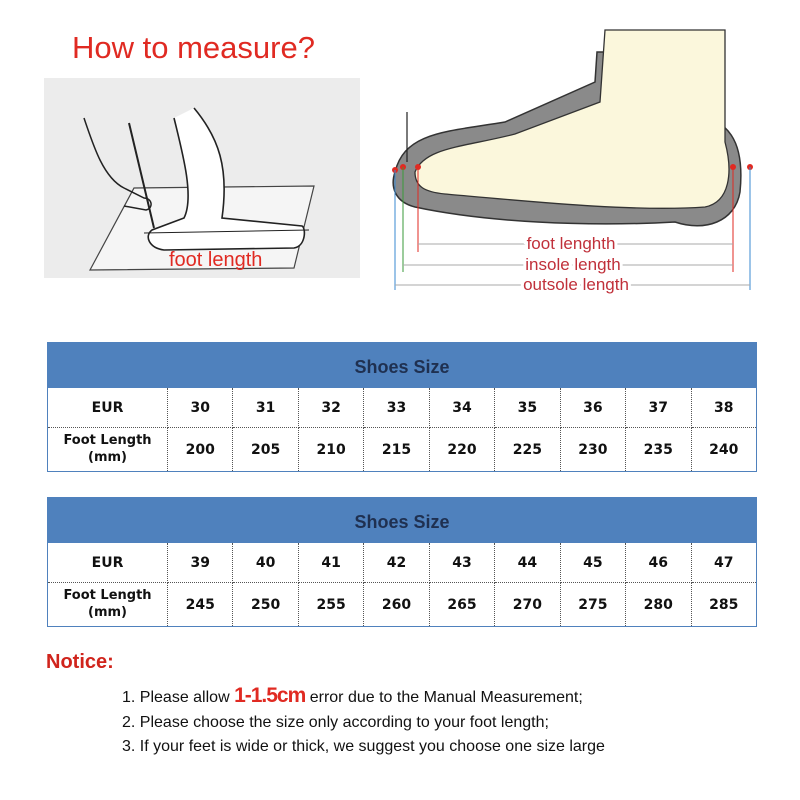 The width and height of the screenshot is (800, 800). Describe the element at coordinates (396, 407) in the screenshot. I see `eur-size-cell: 33` at that location.